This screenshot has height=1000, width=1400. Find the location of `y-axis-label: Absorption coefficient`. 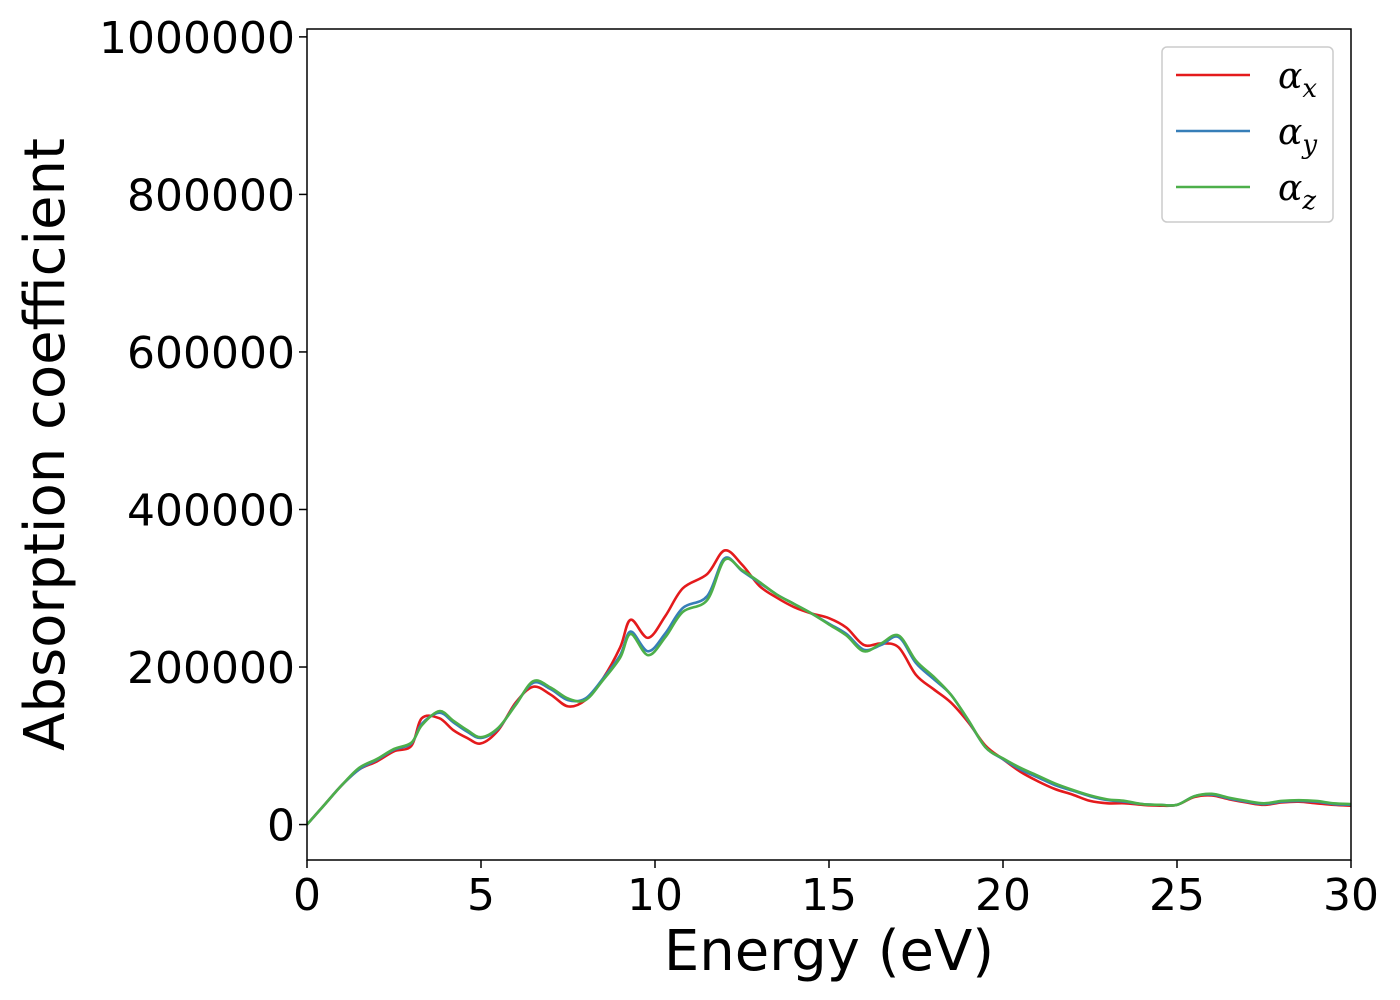

y-axis-label: Absorption coefficient is located at coordinates (45, 444).